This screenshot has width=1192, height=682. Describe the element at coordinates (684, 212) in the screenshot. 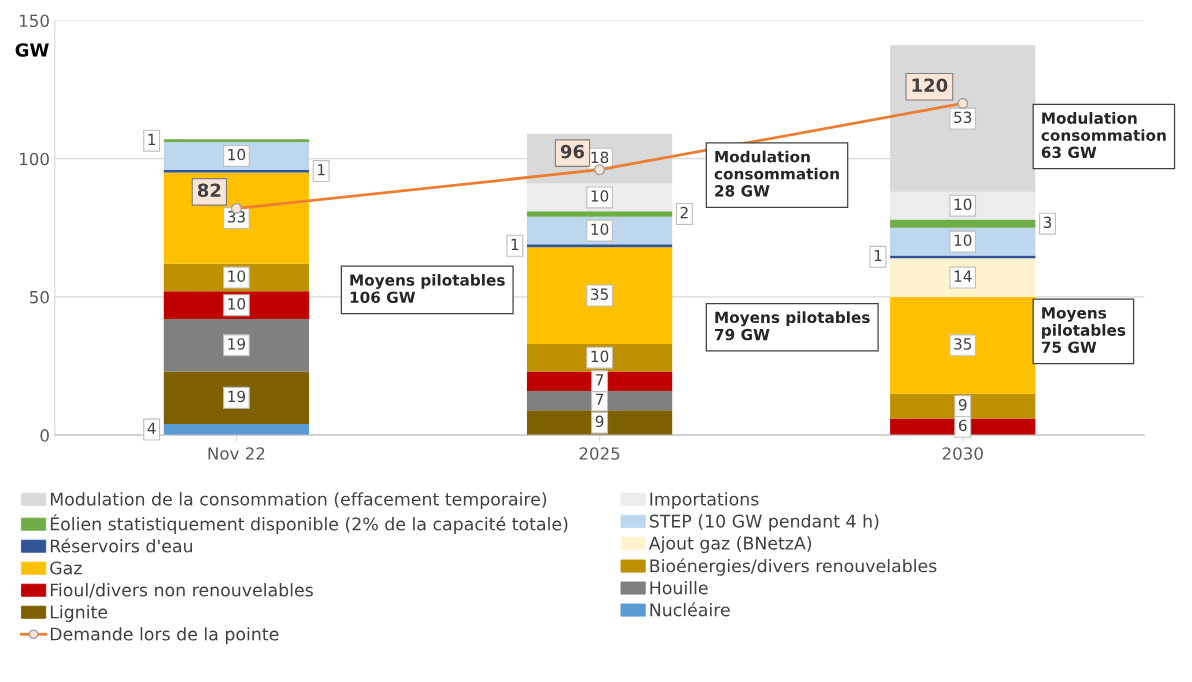

I see `data-label: 2` at that location.